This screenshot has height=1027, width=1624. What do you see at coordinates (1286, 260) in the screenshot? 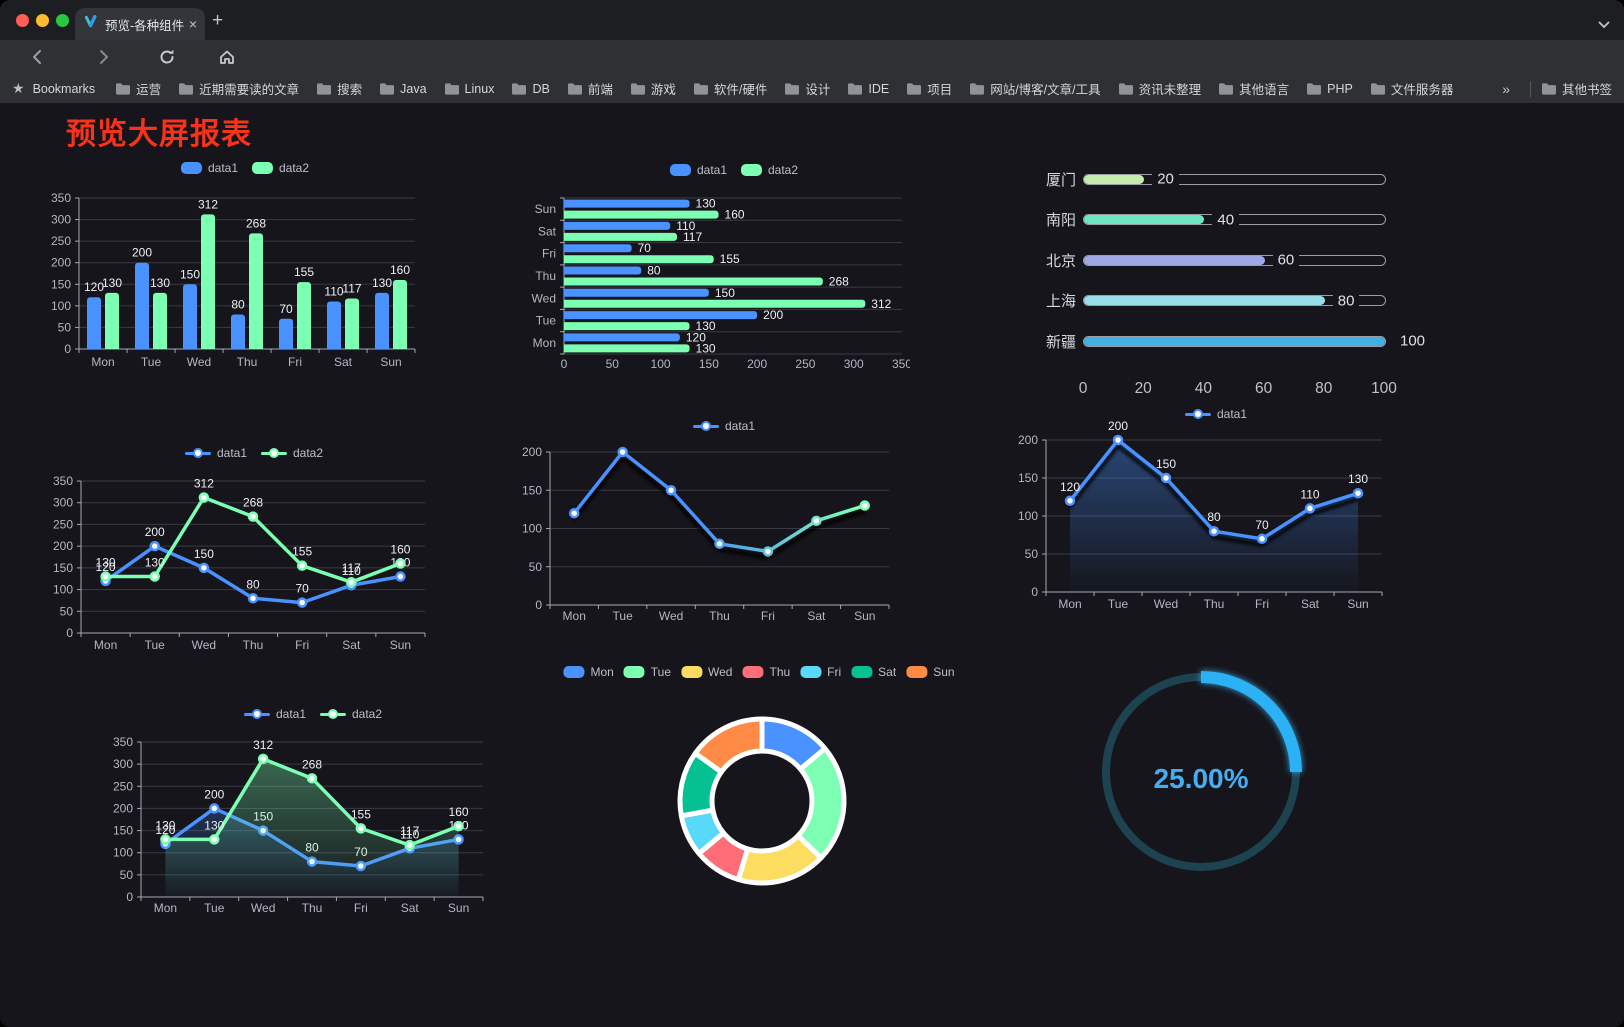
I see `progress-value: 60` at bounding box center [1286, 260].